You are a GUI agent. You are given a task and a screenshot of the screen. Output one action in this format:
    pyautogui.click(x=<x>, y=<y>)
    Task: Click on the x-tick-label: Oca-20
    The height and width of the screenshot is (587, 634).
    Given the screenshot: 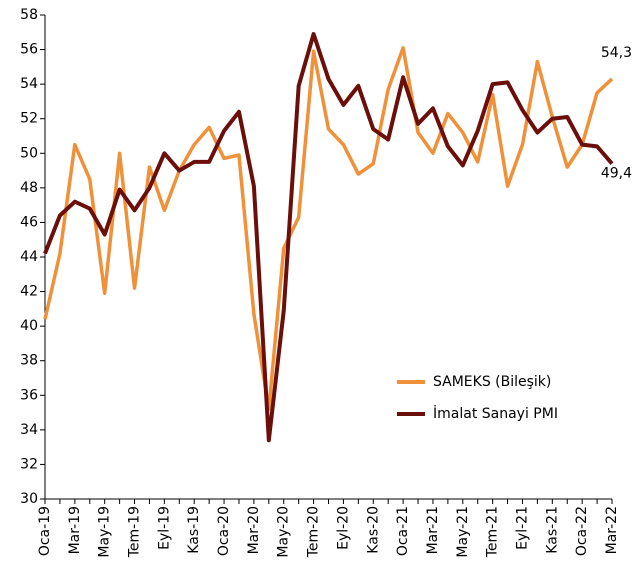 What is the action you would take?
    pyautogui.click(x=224, y=531)
    